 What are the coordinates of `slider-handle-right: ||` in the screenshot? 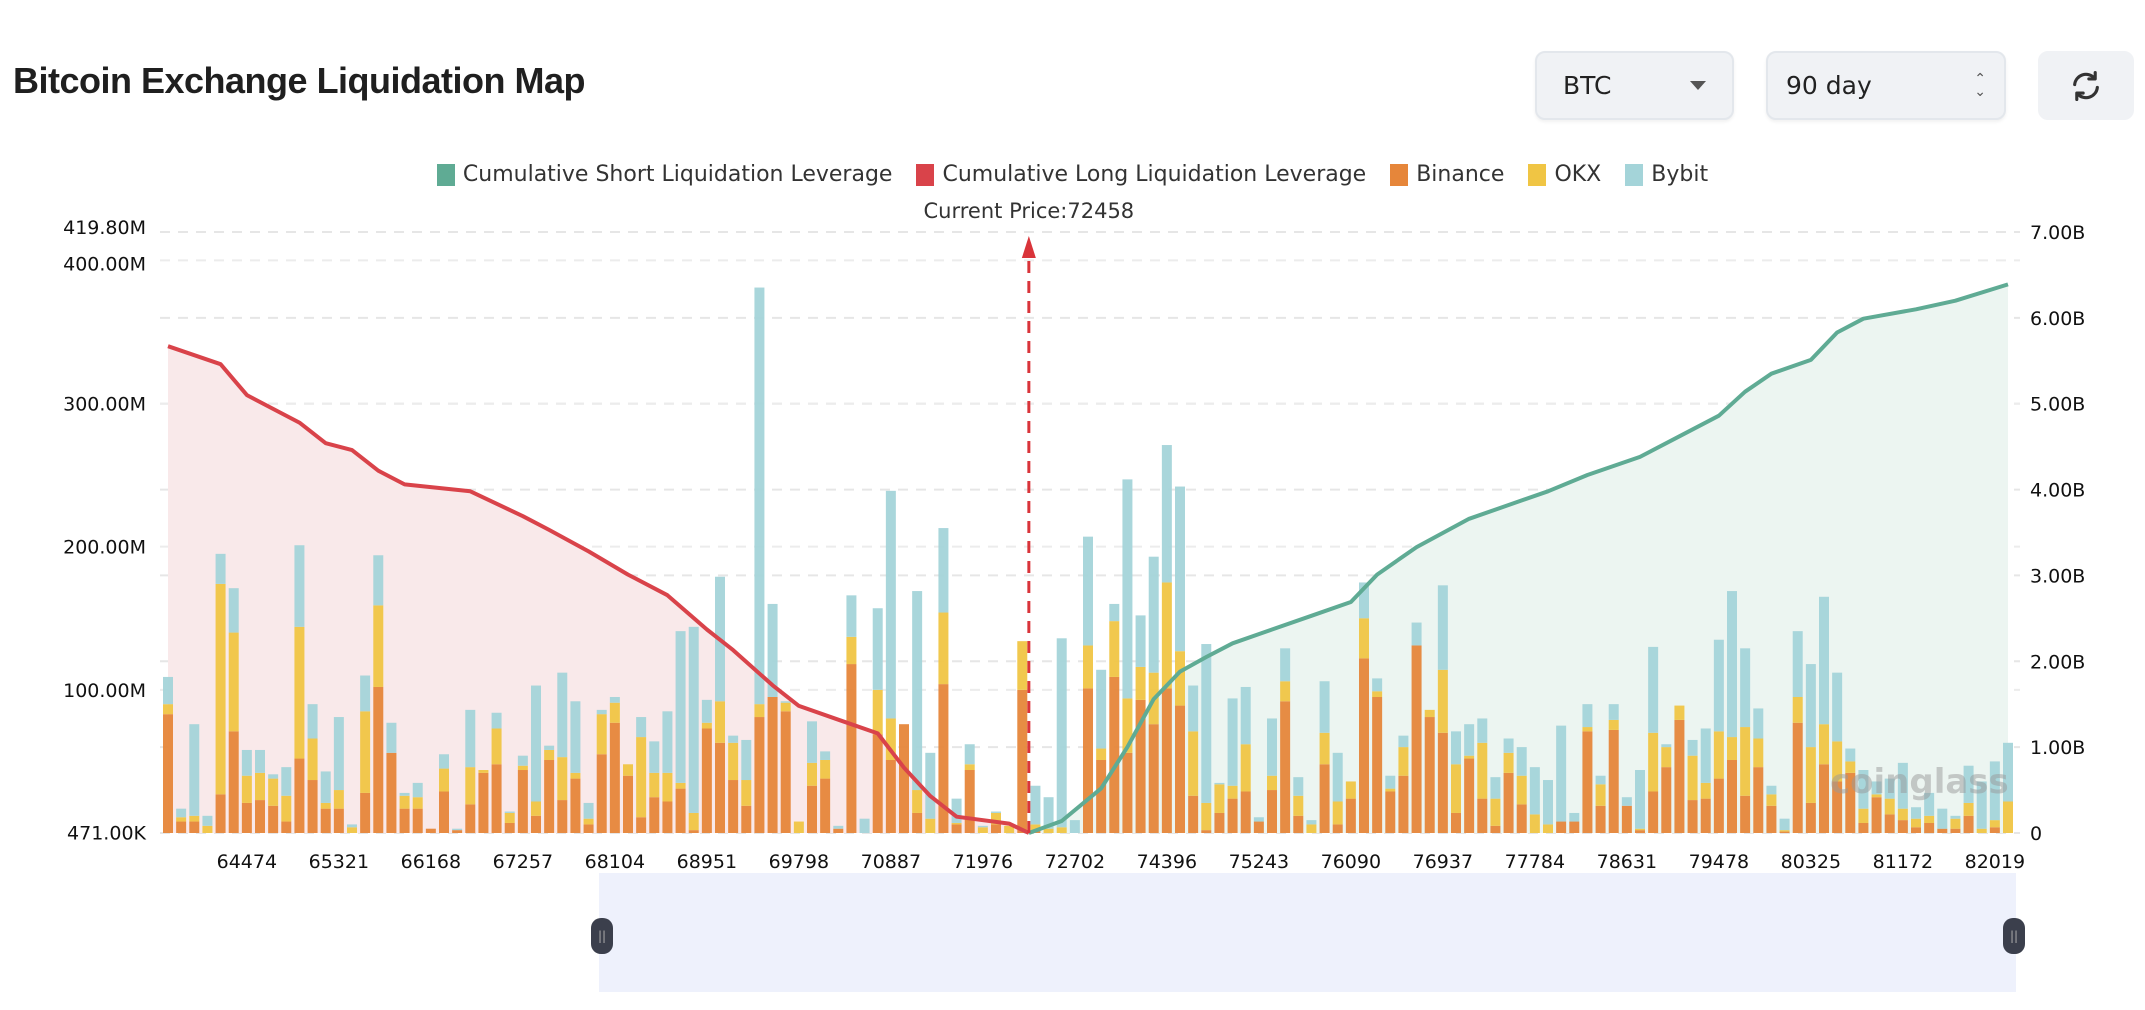 It's located at (2014, 936).